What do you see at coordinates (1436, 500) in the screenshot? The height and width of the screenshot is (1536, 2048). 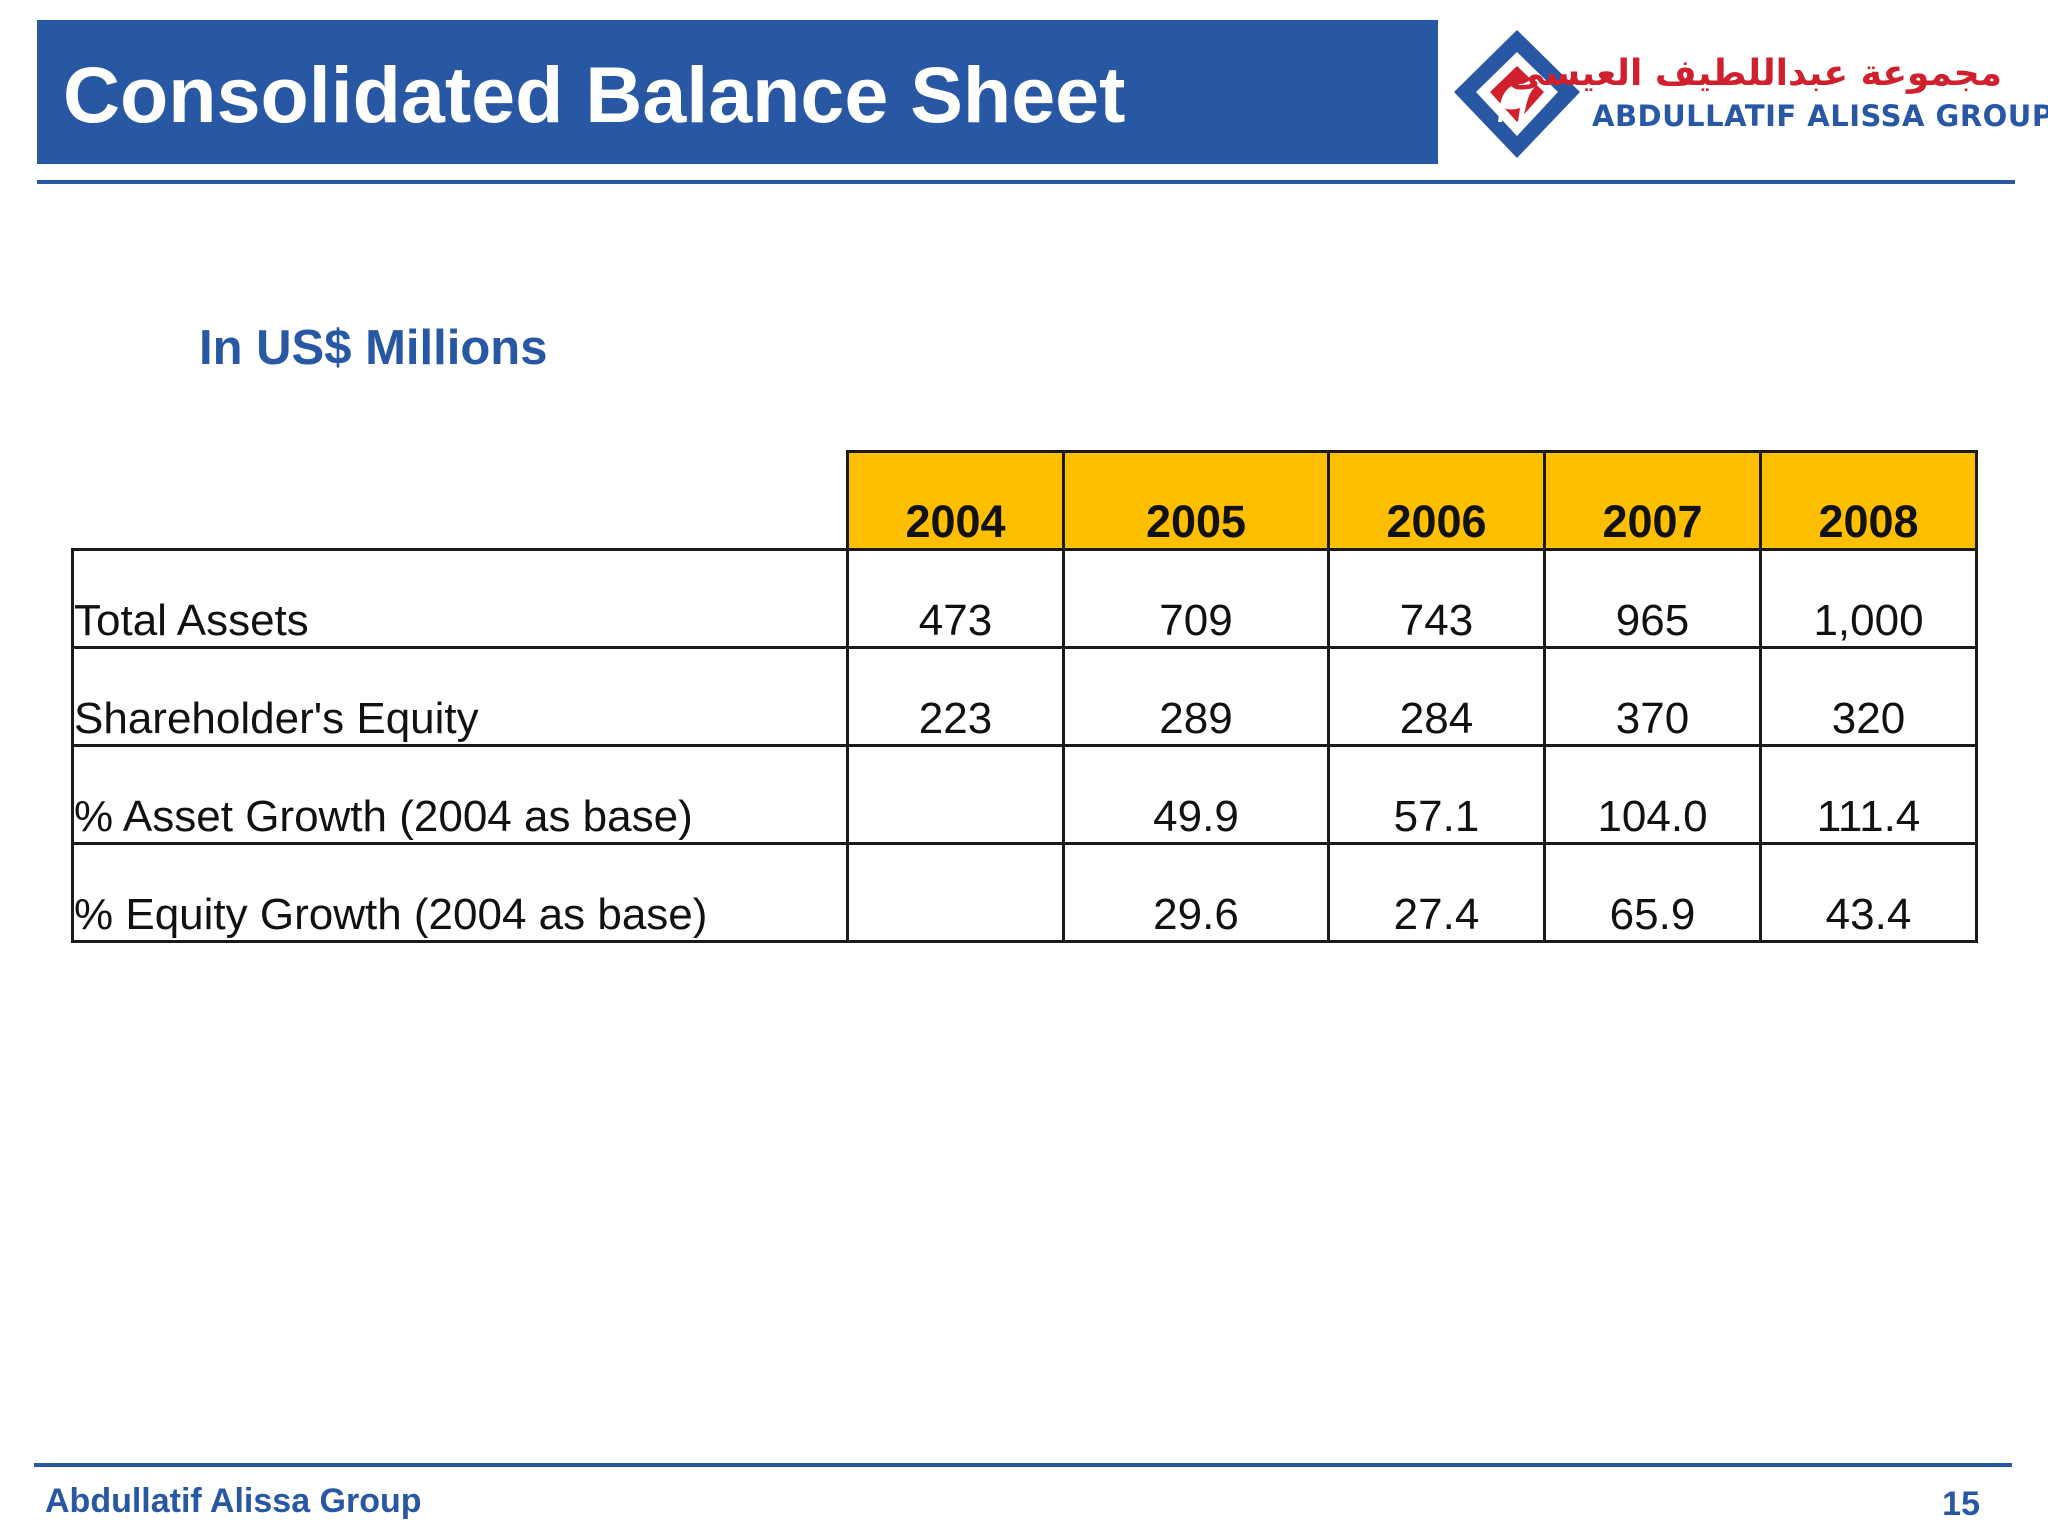 I see `year-header: 2006` at bounding box center [1436, 500].